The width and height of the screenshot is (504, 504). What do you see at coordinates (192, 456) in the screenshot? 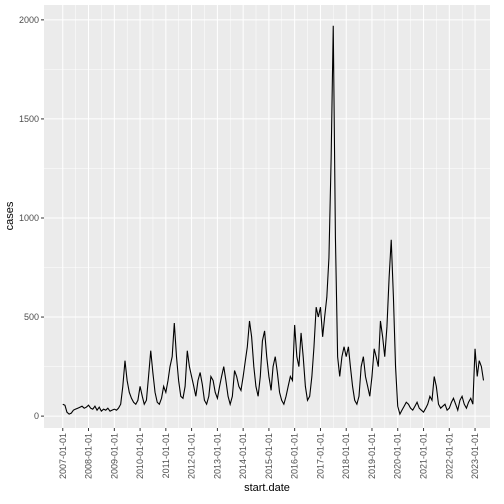
I see `x-tick-label: 2012-01-01` at bounding box center [192, 456].